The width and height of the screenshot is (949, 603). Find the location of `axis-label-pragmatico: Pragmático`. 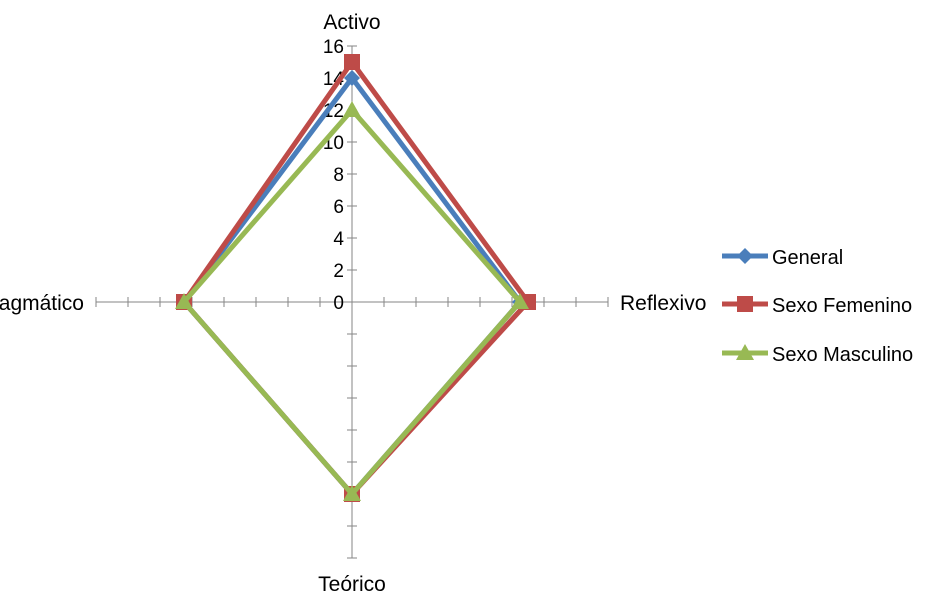

axis-label-pragmatico: Pragmático is located at coordinates (42, 303).